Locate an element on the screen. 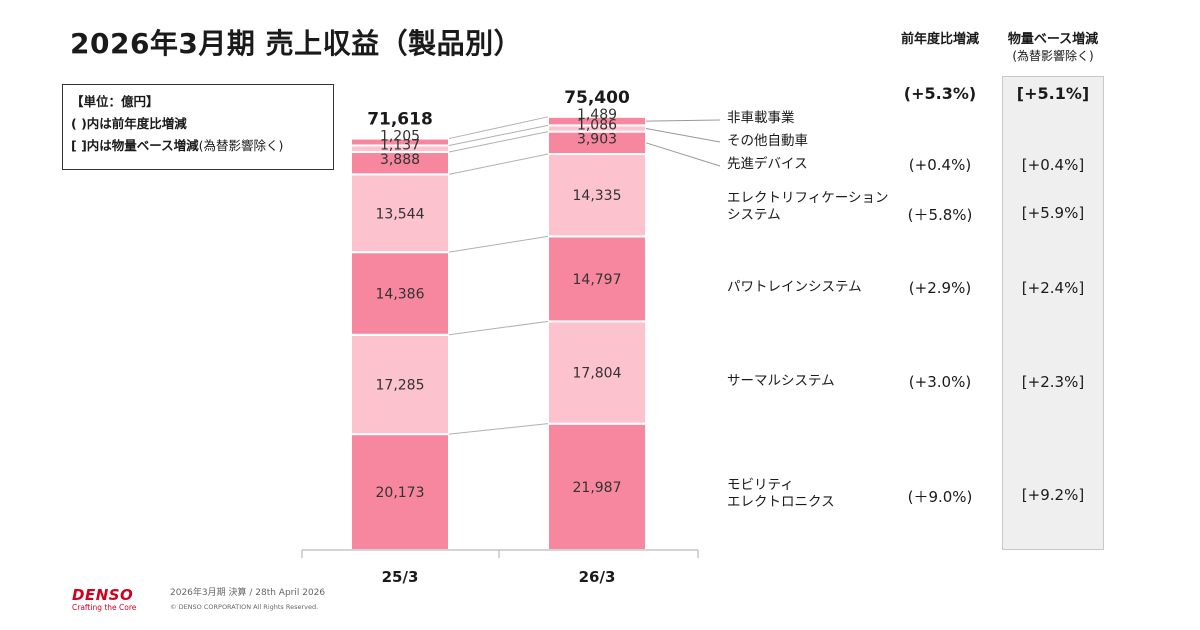 This screenshot has height=630, width=1200. segment-value-label: 13,544 is located at coordinates (400, 214).